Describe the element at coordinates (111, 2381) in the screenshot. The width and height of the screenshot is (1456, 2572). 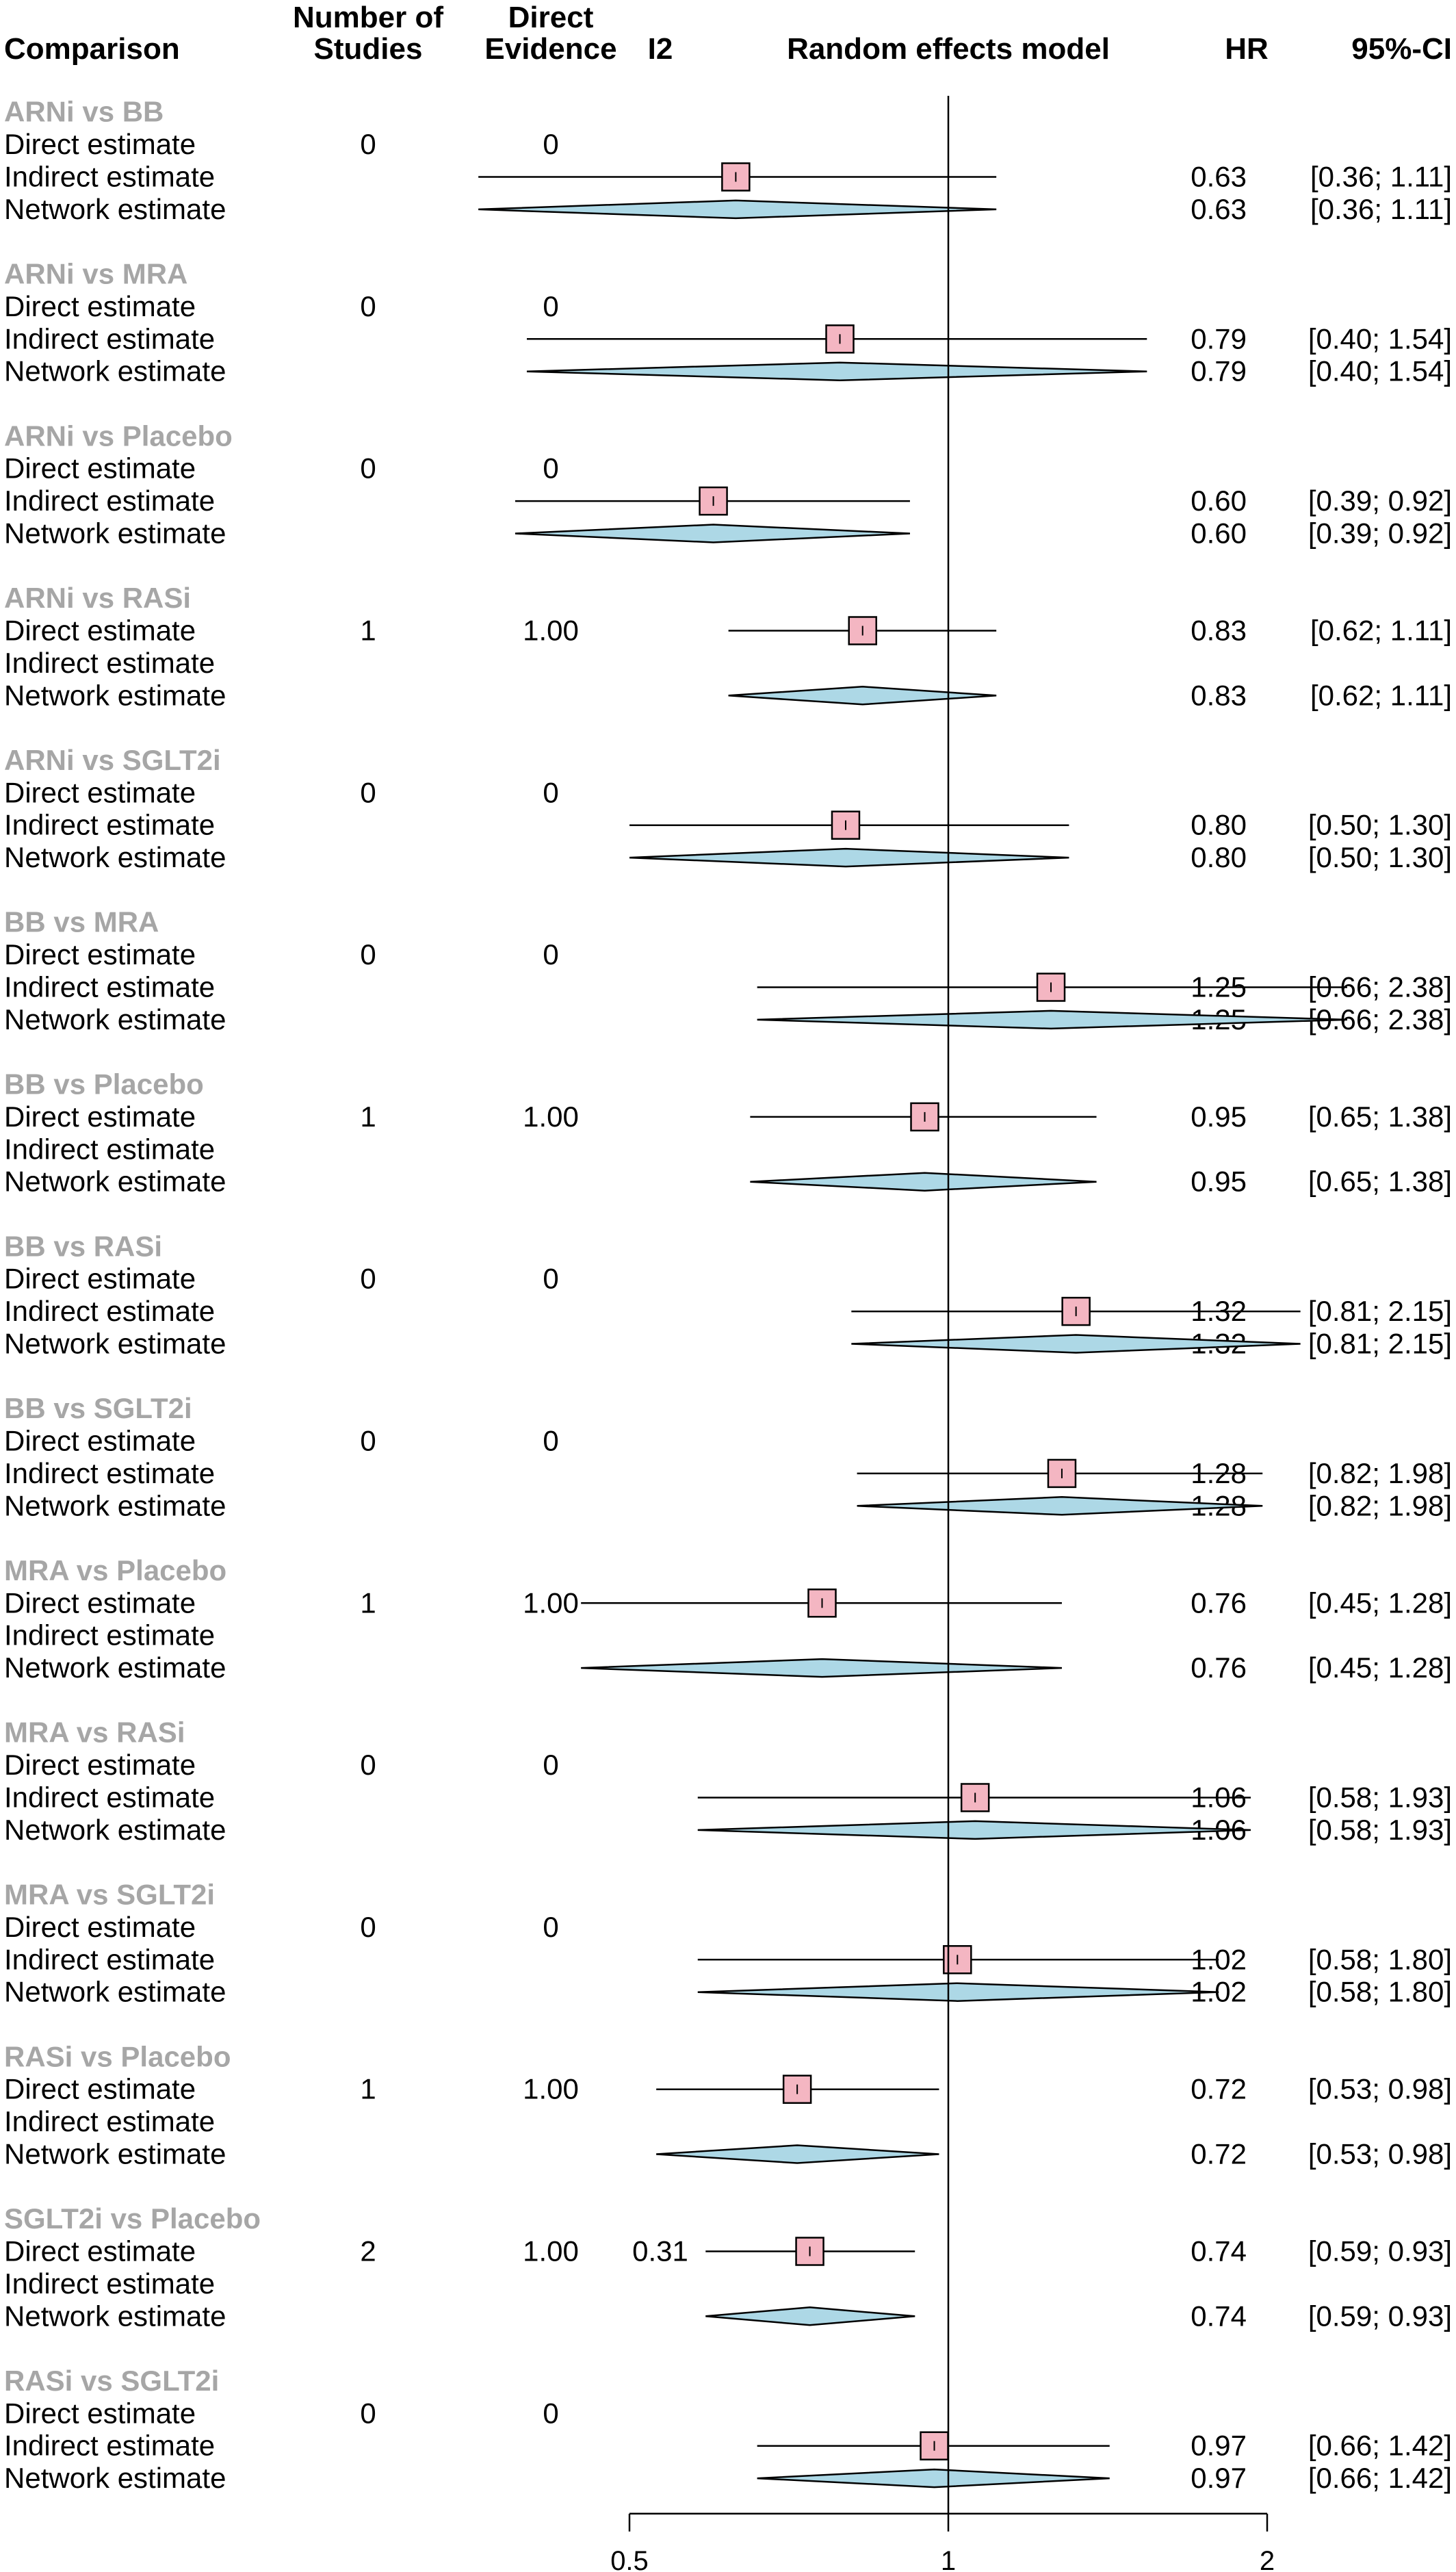
I see `comparison-name: RASi vs SGLT2i` at that location.